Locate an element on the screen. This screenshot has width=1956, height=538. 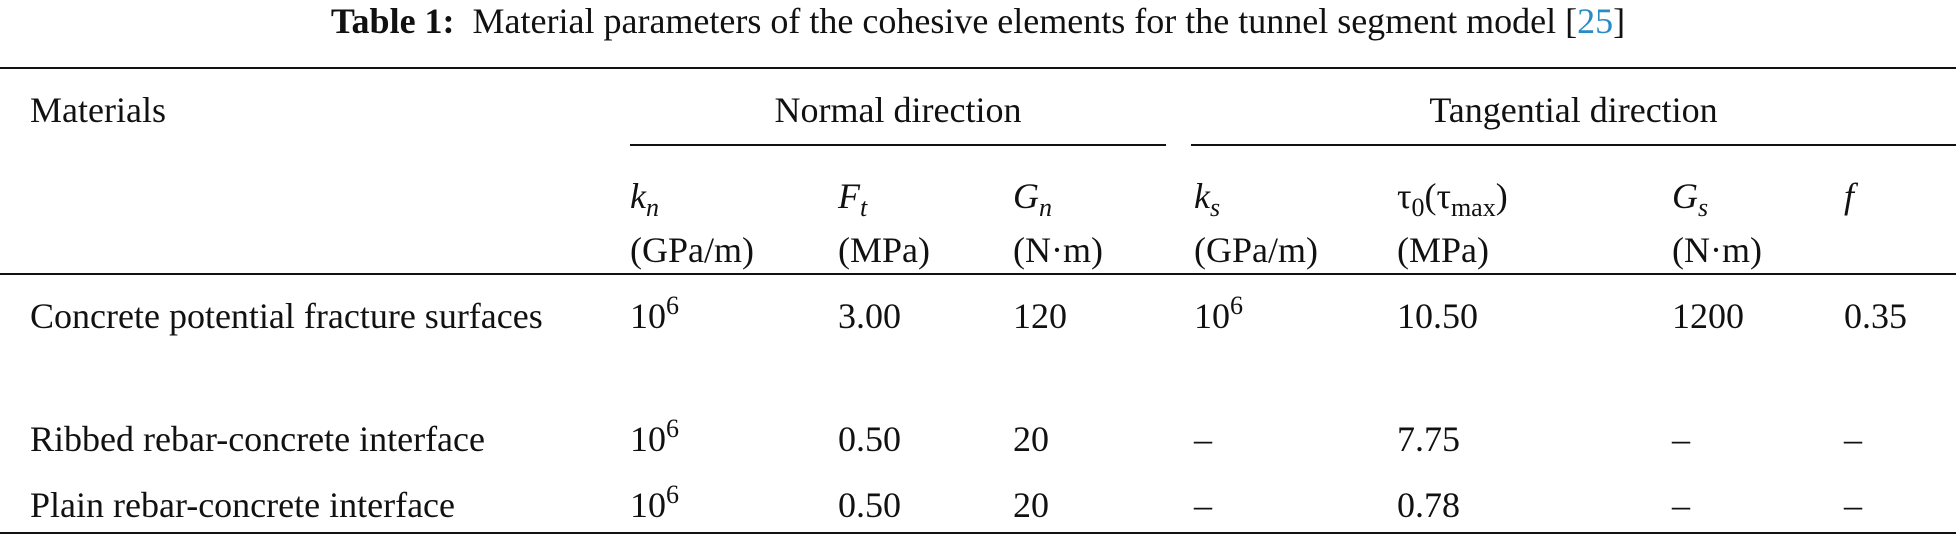
symbol-part: (τ is located at coordinates (1437, 196).